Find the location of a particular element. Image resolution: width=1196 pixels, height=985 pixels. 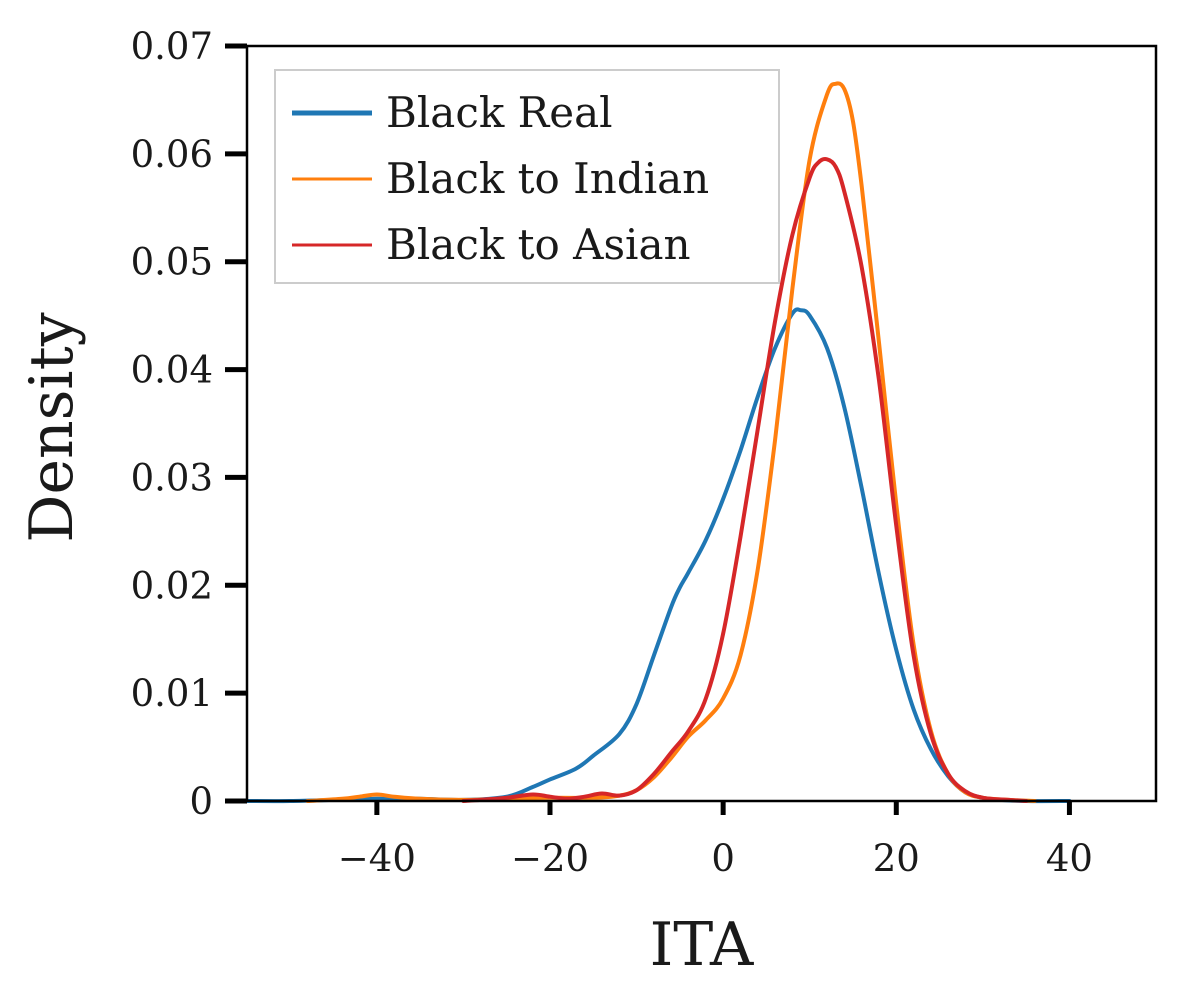

y-tick-label: 0.03 is located at coordinates (172, 477).